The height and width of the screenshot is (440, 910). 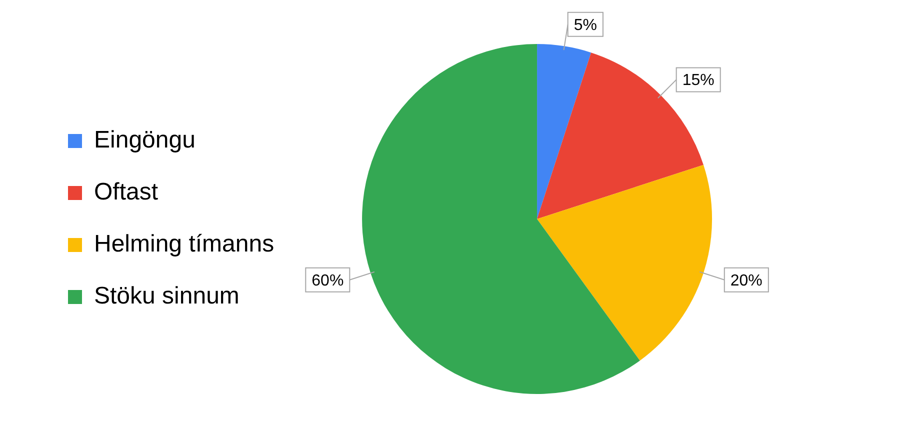 What do you see at coordinates (184, 244) in the screenshot?
I see `legend-label: Helming tímanns` at bounding box center [184, 244].